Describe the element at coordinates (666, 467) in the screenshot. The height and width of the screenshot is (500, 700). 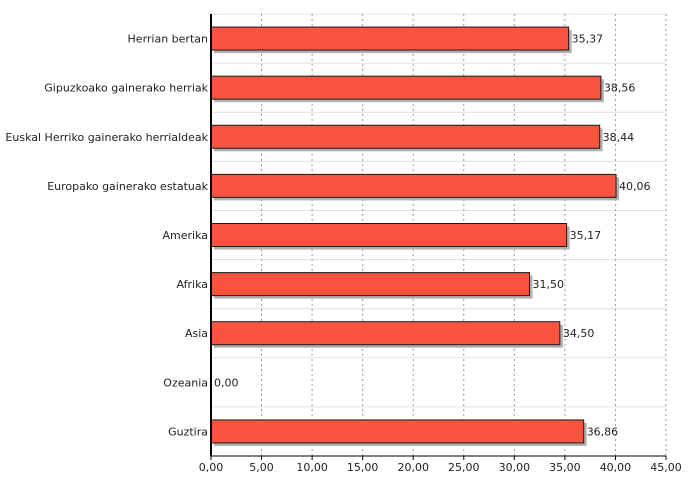
I see `x-tick-label: 45,00` at that location.